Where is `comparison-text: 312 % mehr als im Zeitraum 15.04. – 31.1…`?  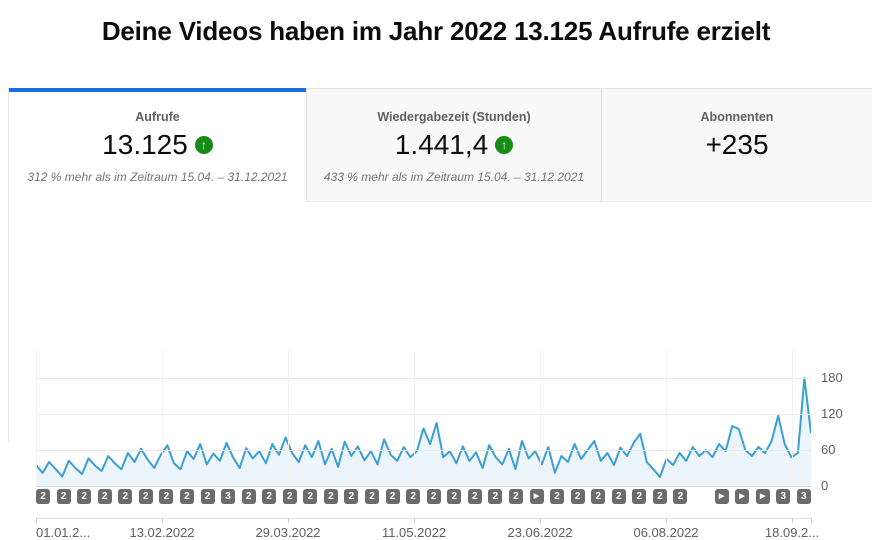 comparison-text: 312 % mehr als im Zeitraum 15.04. – 31.1… is located at coordinates (157, 177).